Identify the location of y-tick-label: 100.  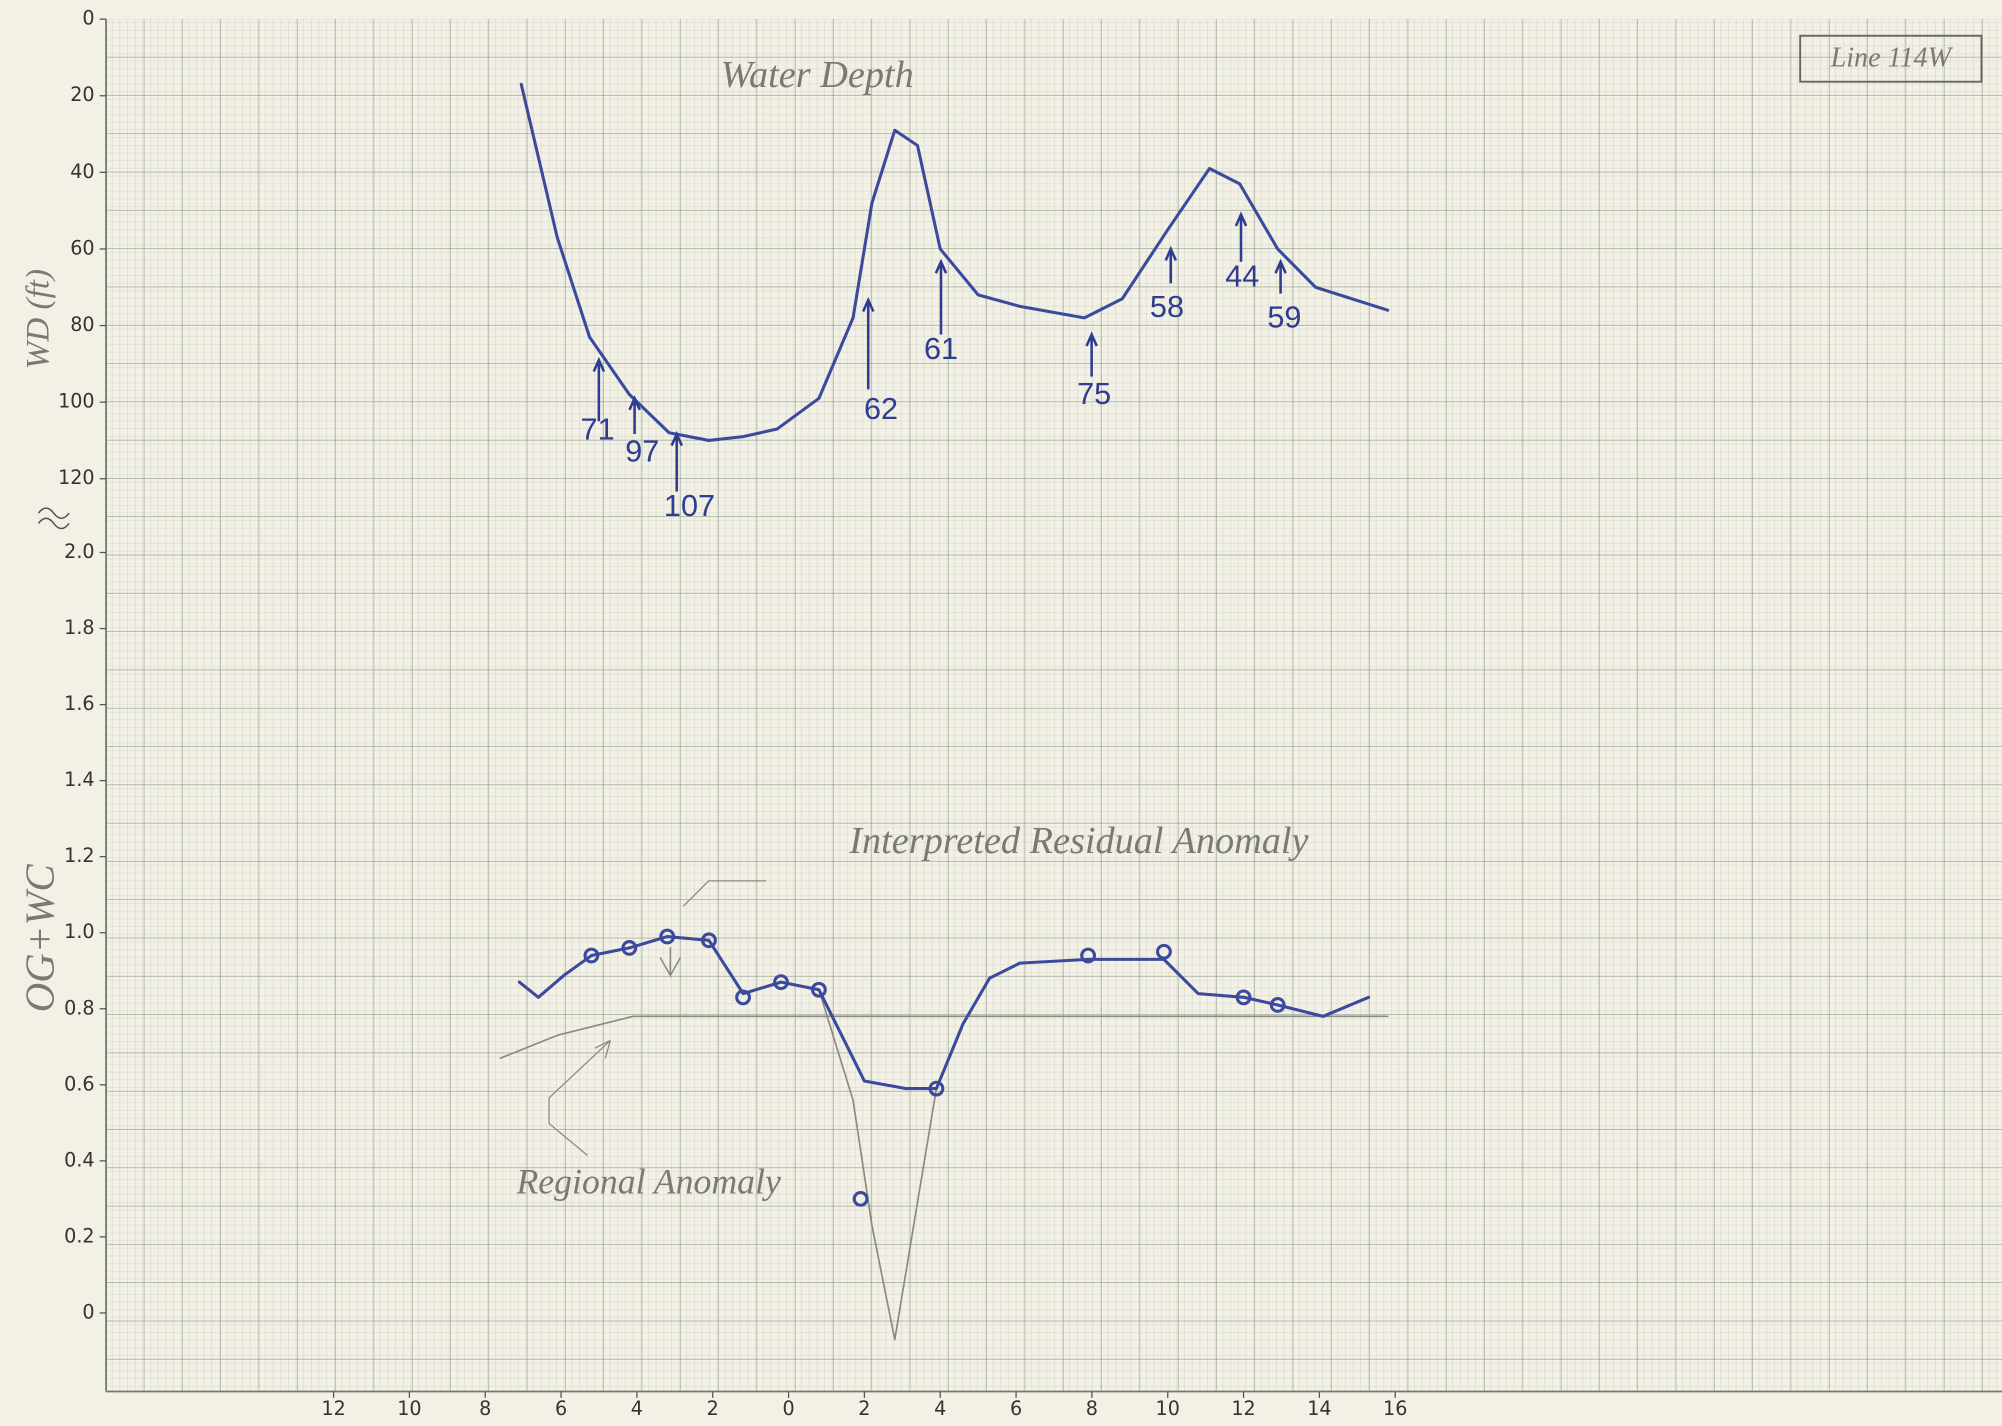
(76, 401).